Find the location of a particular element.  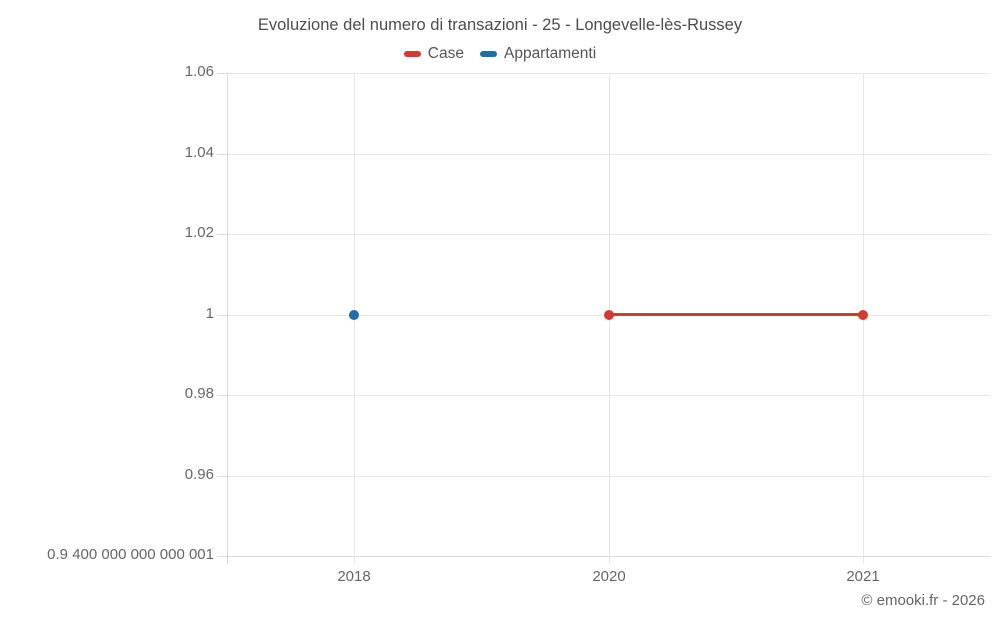

series-line-case is located at coordinates (735, 314).